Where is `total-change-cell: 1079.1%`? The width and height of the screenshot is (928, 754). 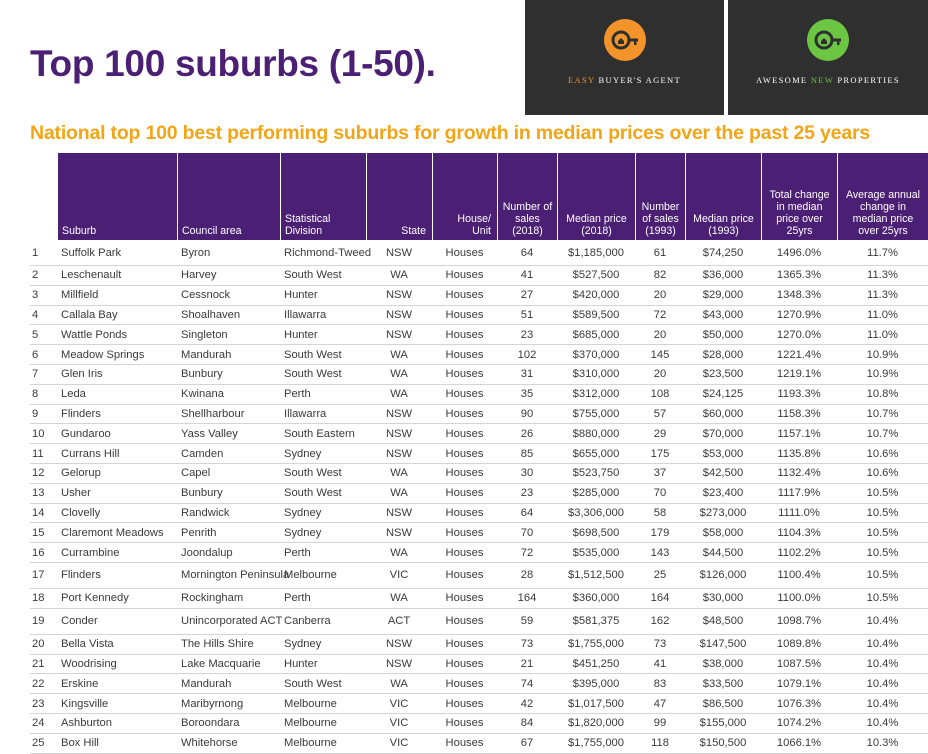
total-change-cell: 1079.1% is located at coordinates (799, 684).